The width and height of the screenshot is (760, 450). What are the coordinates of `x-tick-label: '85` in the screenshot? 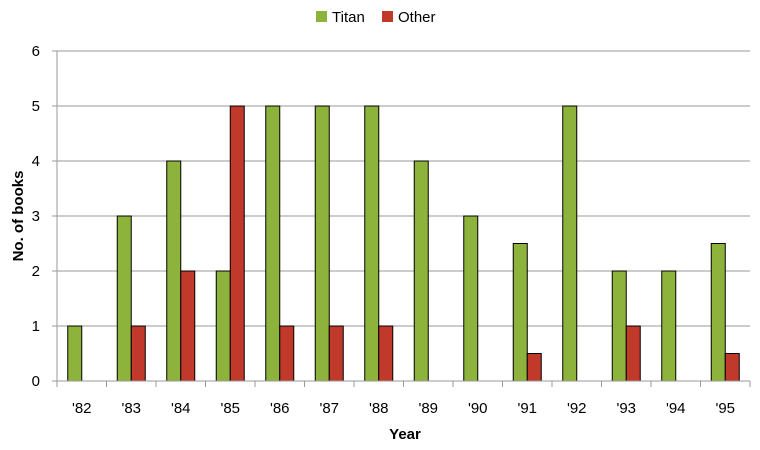 It's located at (230, 408).